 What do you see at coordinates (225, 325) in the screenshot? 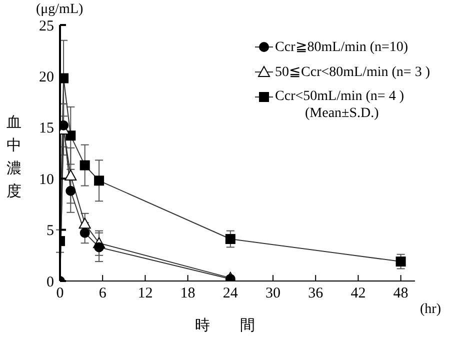
I see `x-axis-title: 時 間` at bounding box center [225, 325].